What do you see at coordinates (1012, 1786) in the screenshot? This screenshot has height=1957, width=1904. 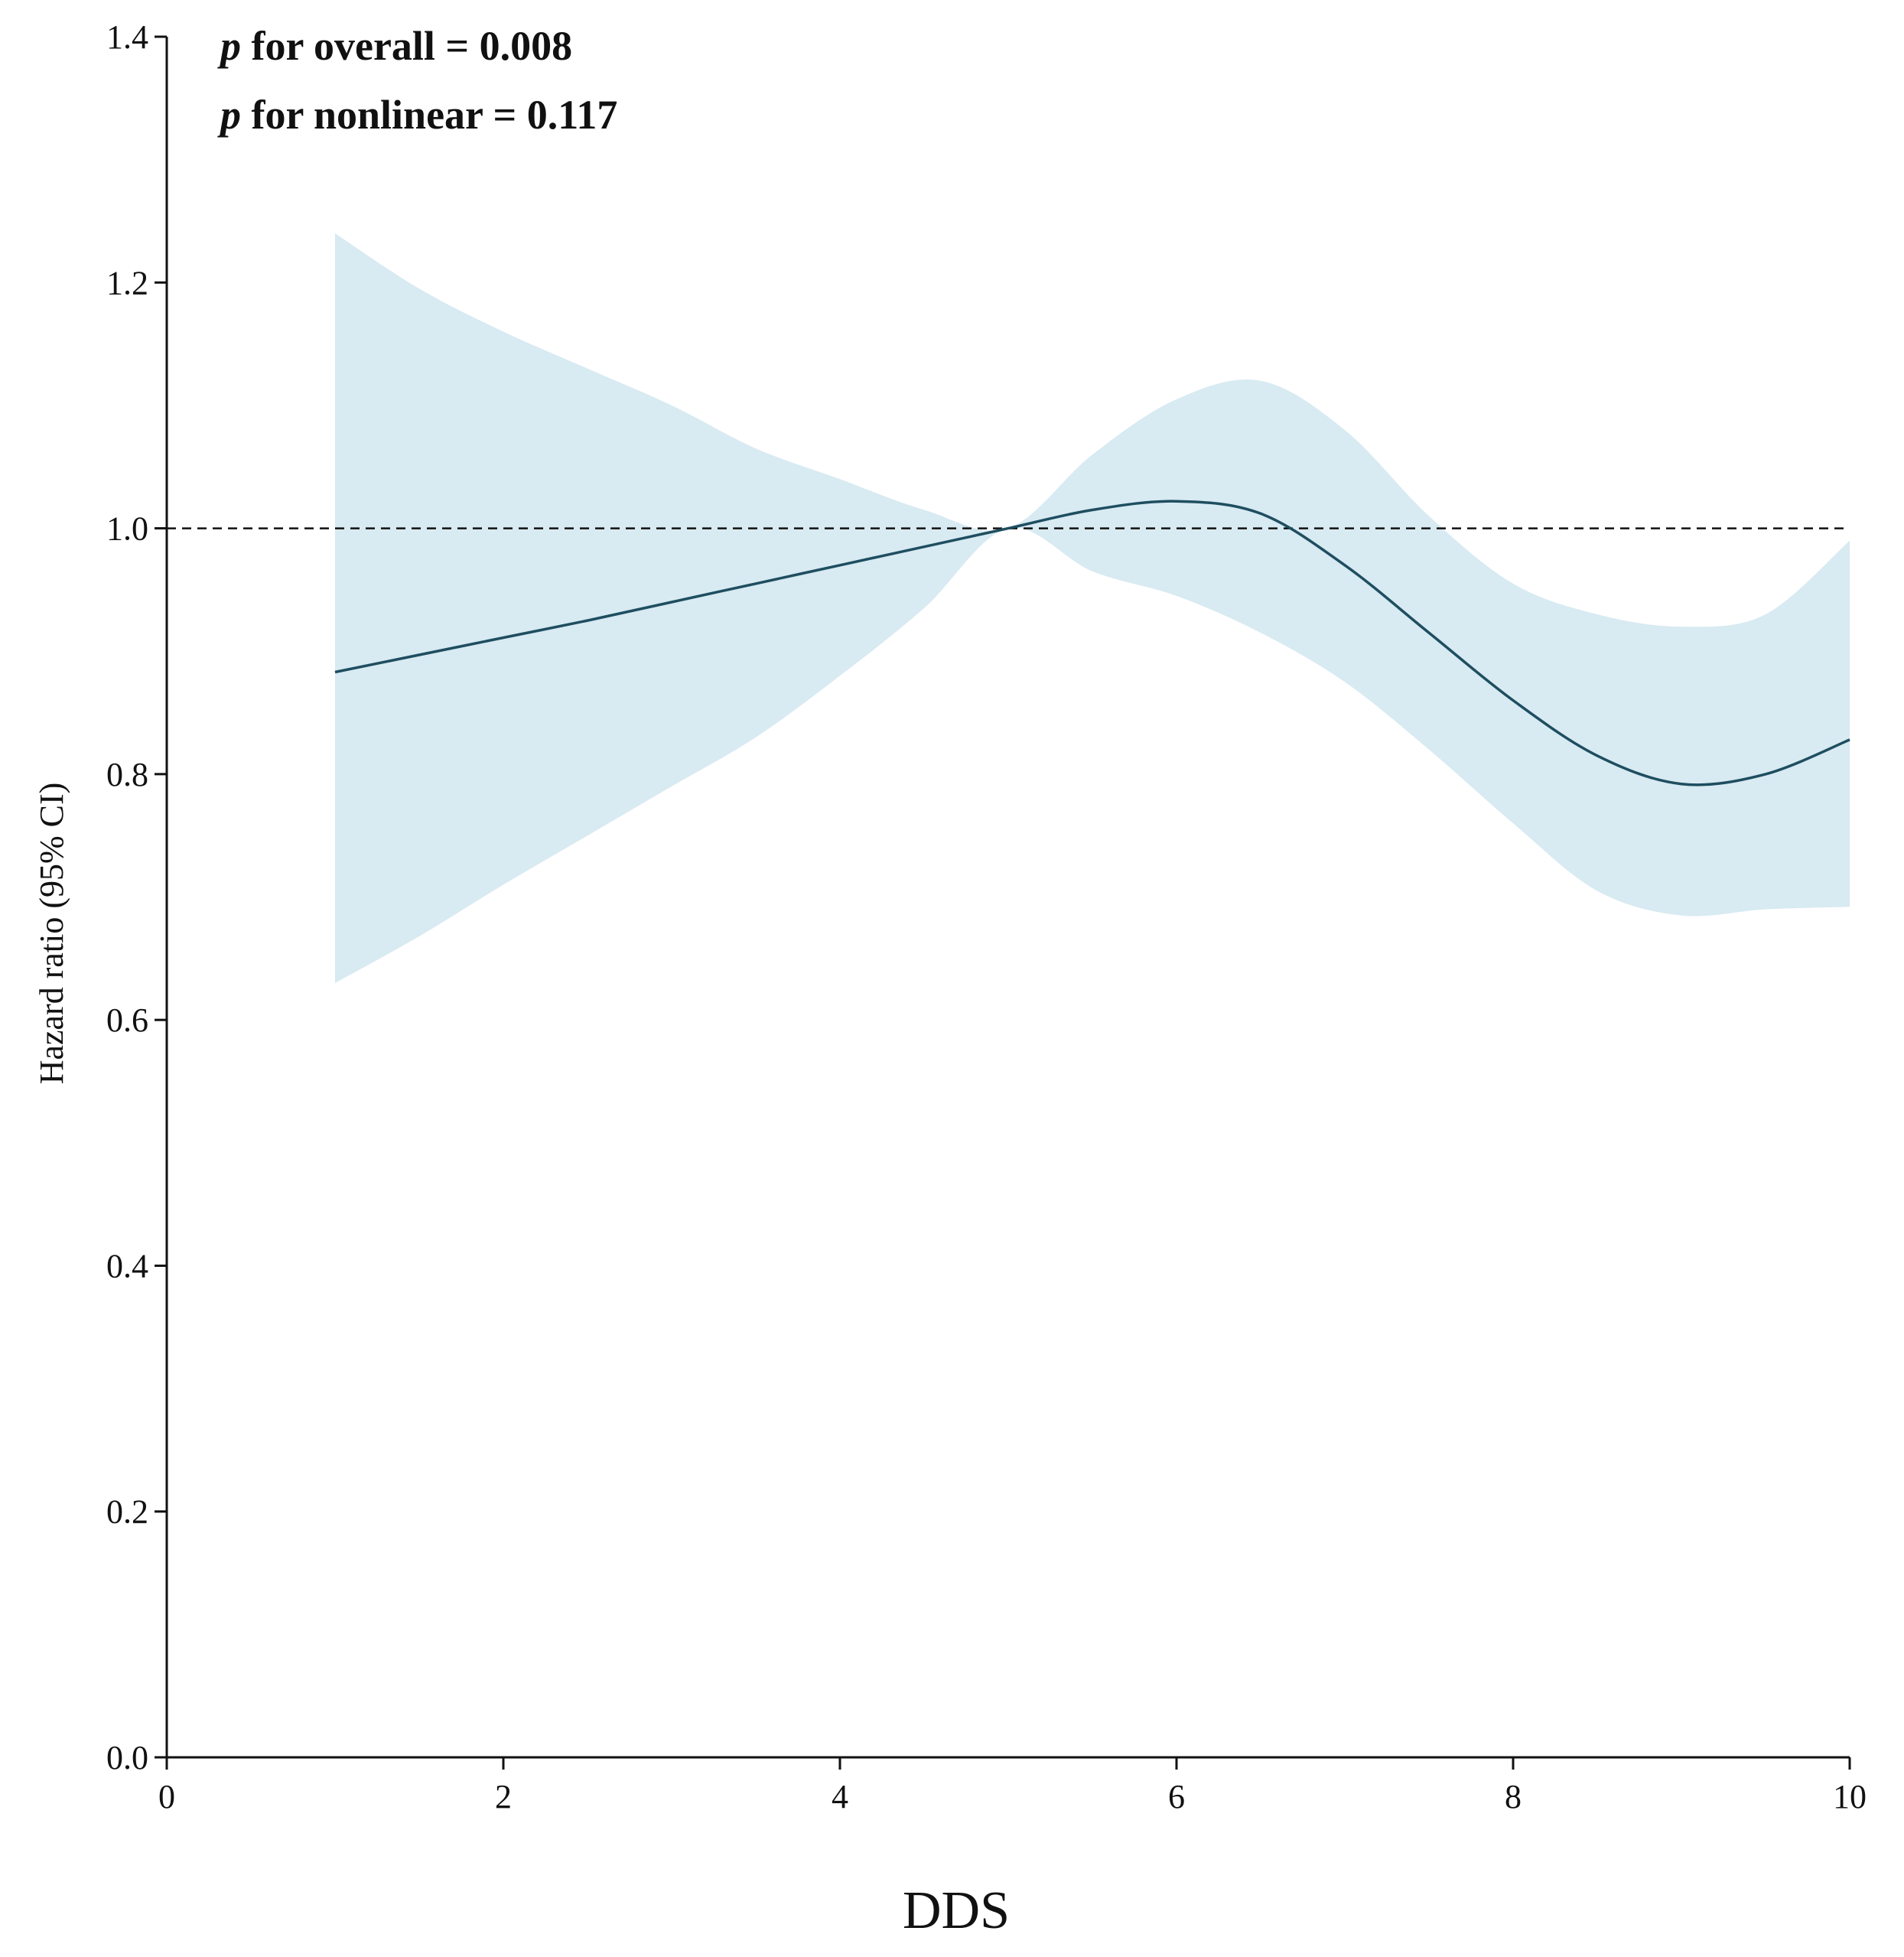 I see `x-ticks: 0 2 4 6 8 10` at bounding box center [1012, 1786].